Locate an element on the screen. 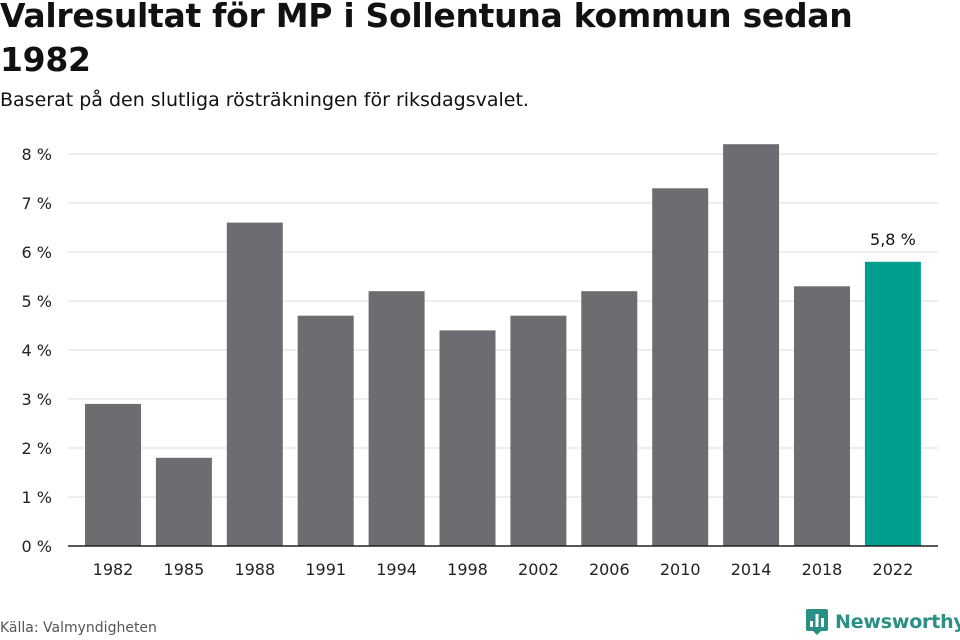 The height and width of the screenshot is (640, 960). y-tick-label: 0 % is located at coordinates (37, 546).